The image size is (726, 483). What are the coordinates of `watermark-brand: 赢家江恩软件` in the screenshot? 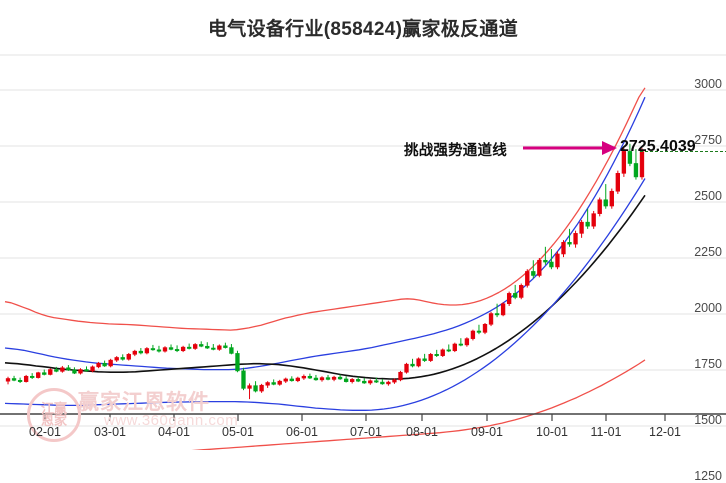 It's located at (144, 402).